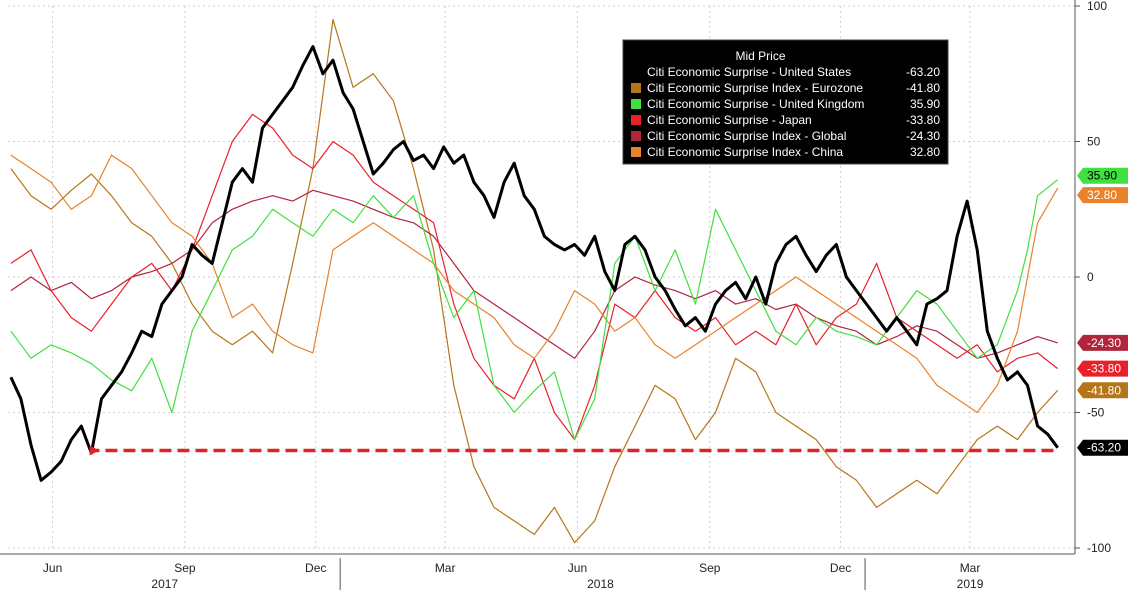 The height and width of the screenshot is (598, 1135). I want to click on last-value-tag: -41.80, so click(1102, 390).